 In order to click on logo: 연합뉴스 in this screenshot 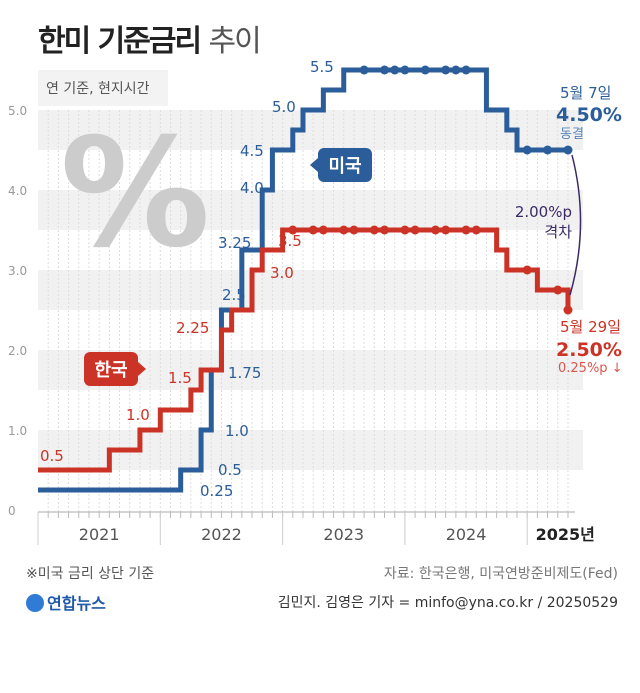, I will do `click(66, 602)`.